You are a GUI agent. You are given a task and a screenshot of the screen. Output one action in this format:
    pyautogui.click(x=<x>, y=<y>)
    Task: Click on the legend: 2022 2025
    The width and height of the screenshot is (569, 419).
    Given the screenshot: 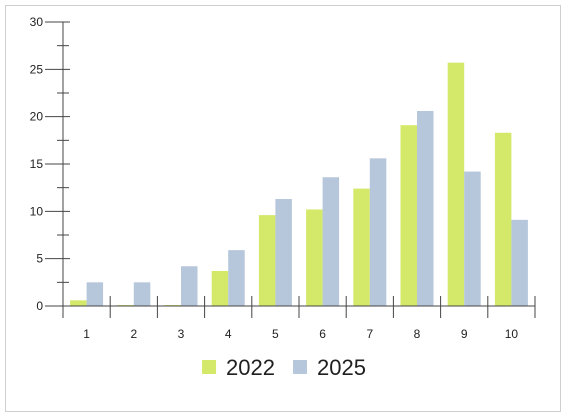 What is the action you would take?
    pyautogui.click(x=284, y=367)
    